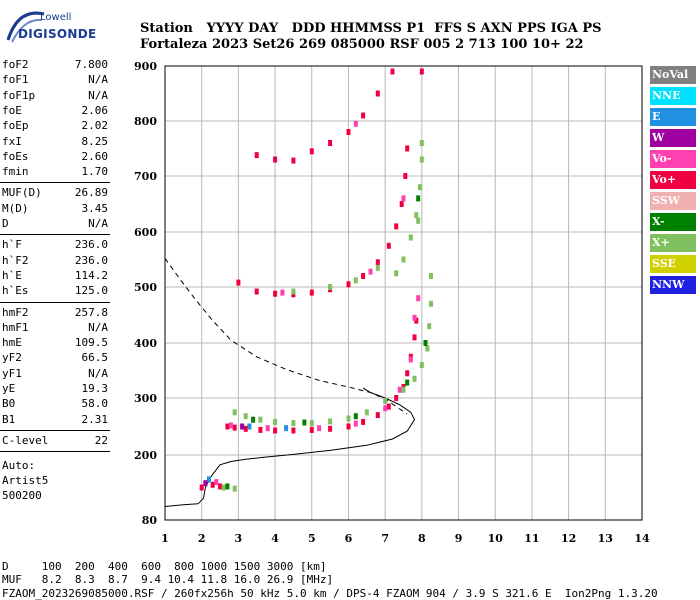 The image size is (700, 600). Describe the element at coordinates (91, 343) in the screenshot. I see `param-value: 109.5` at that location.